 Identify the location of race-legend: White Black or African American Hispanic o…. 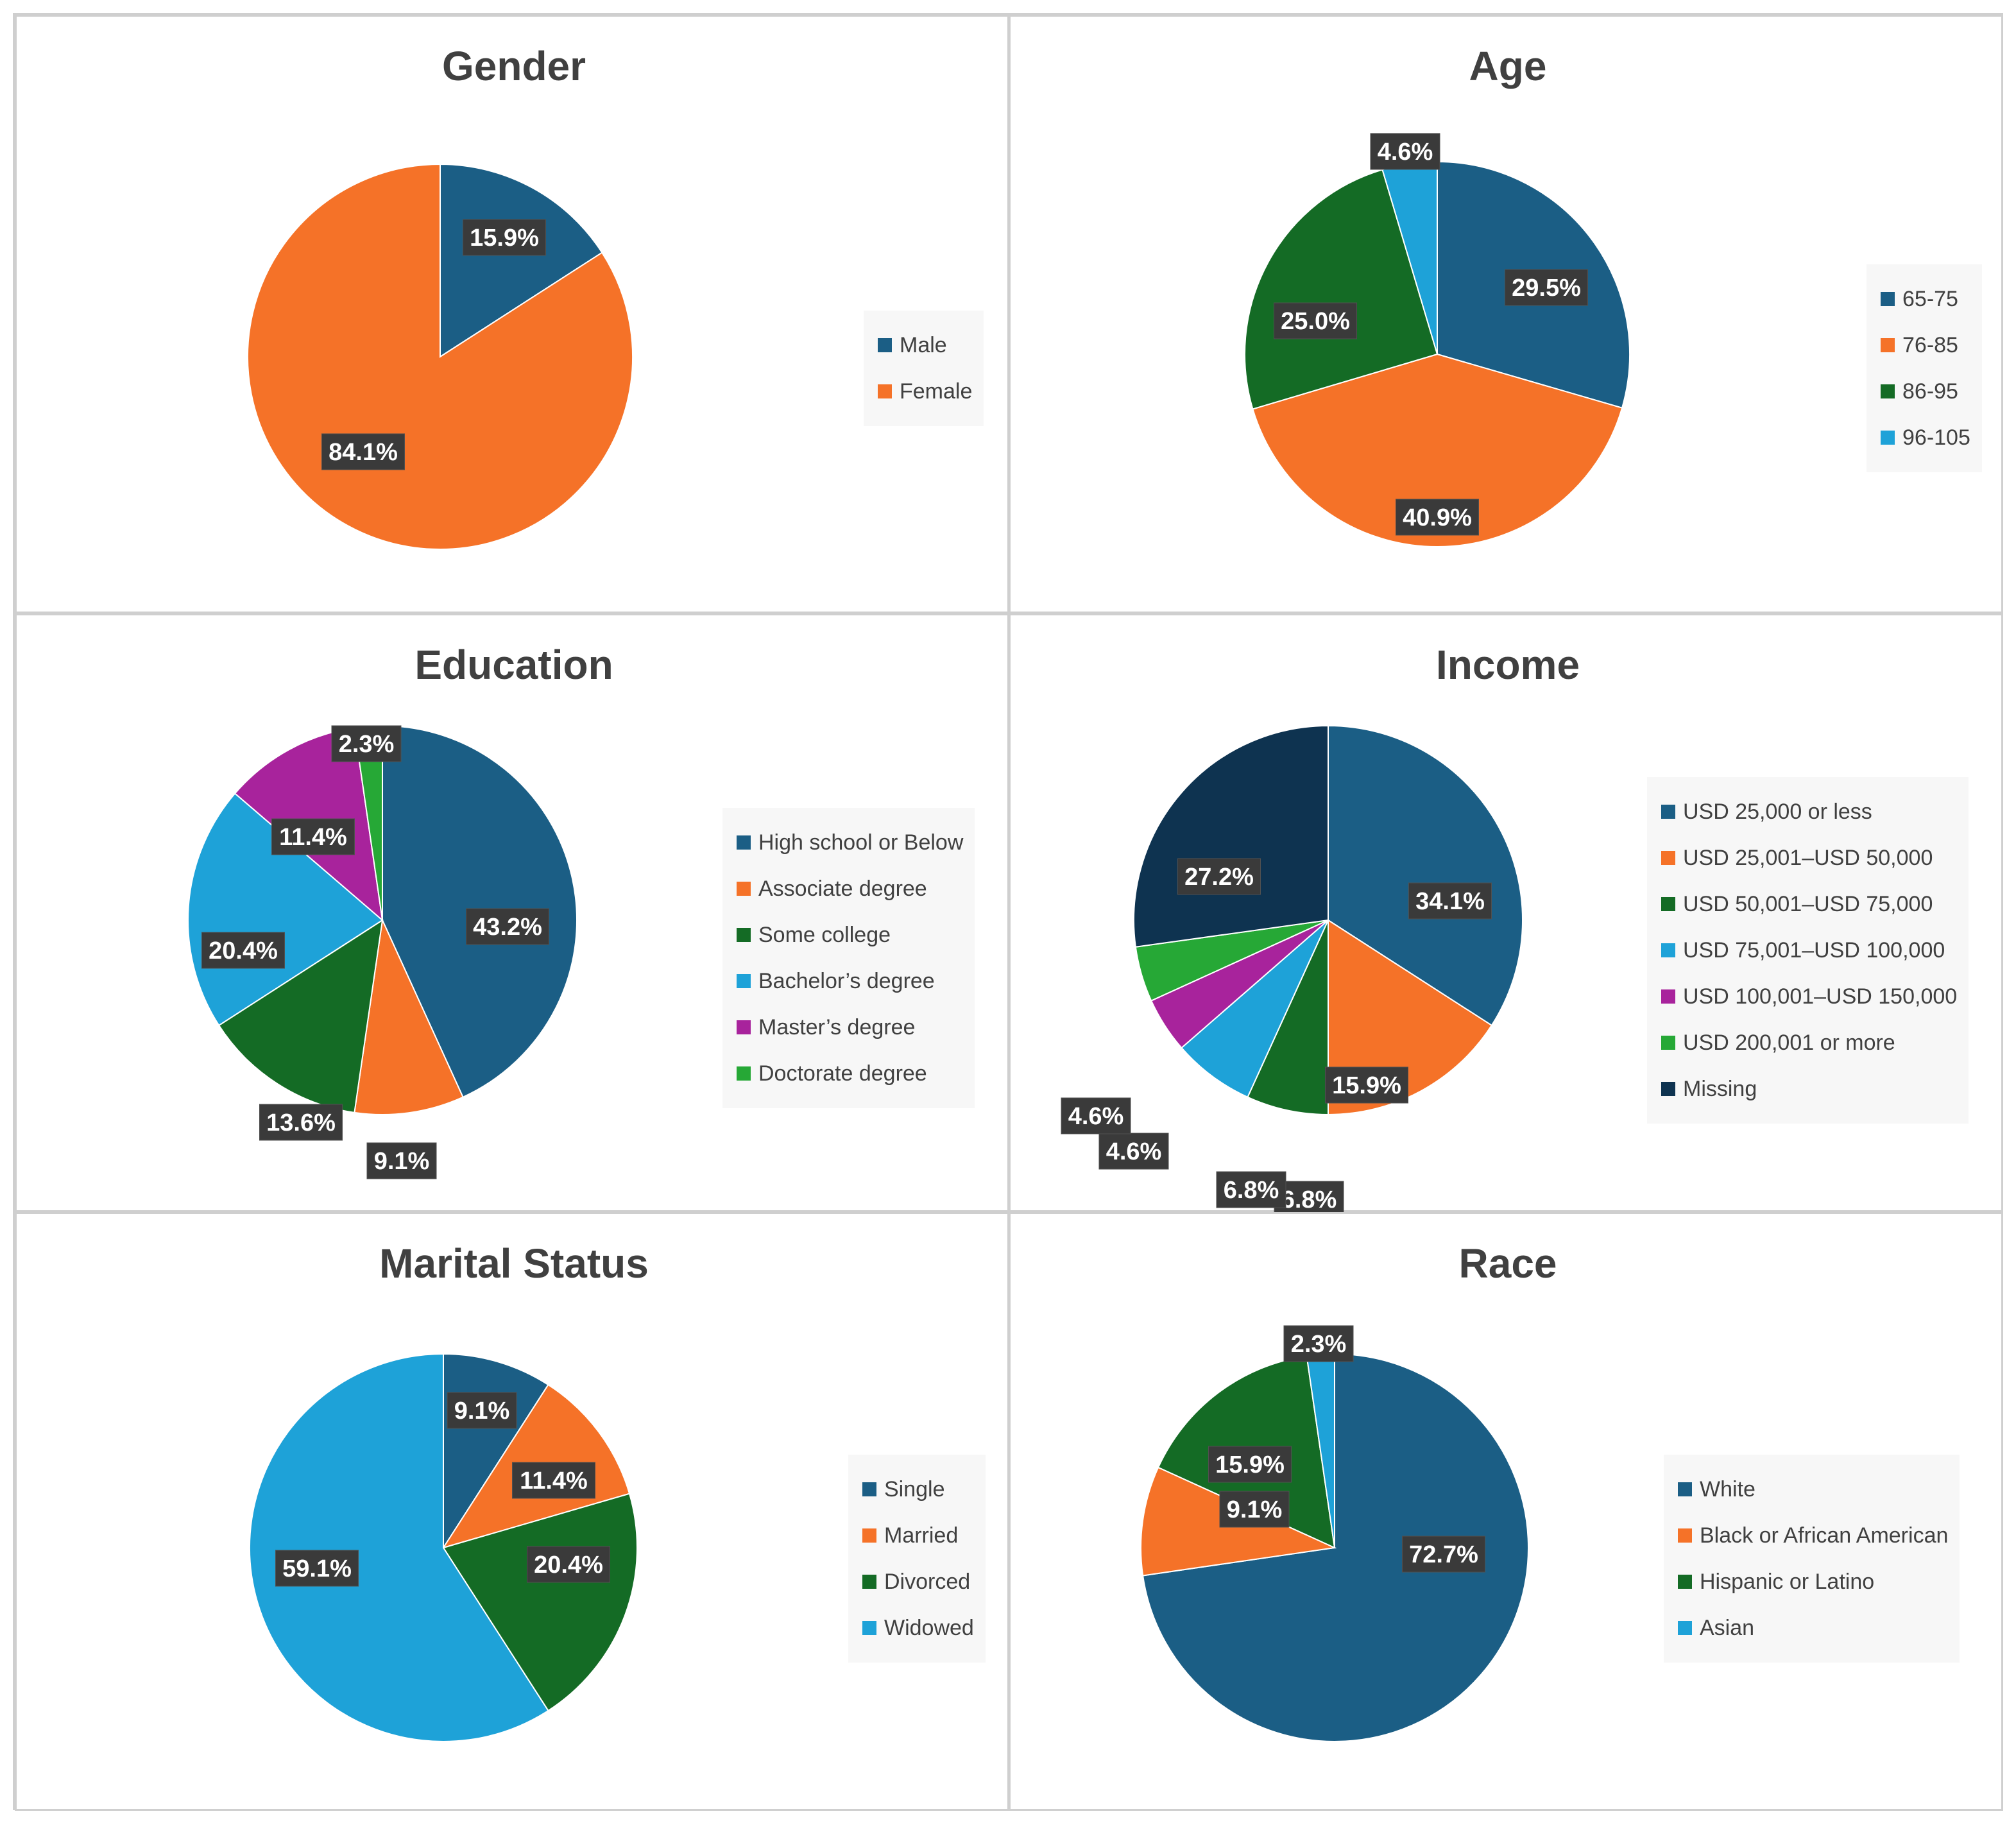
(1812, 1559).